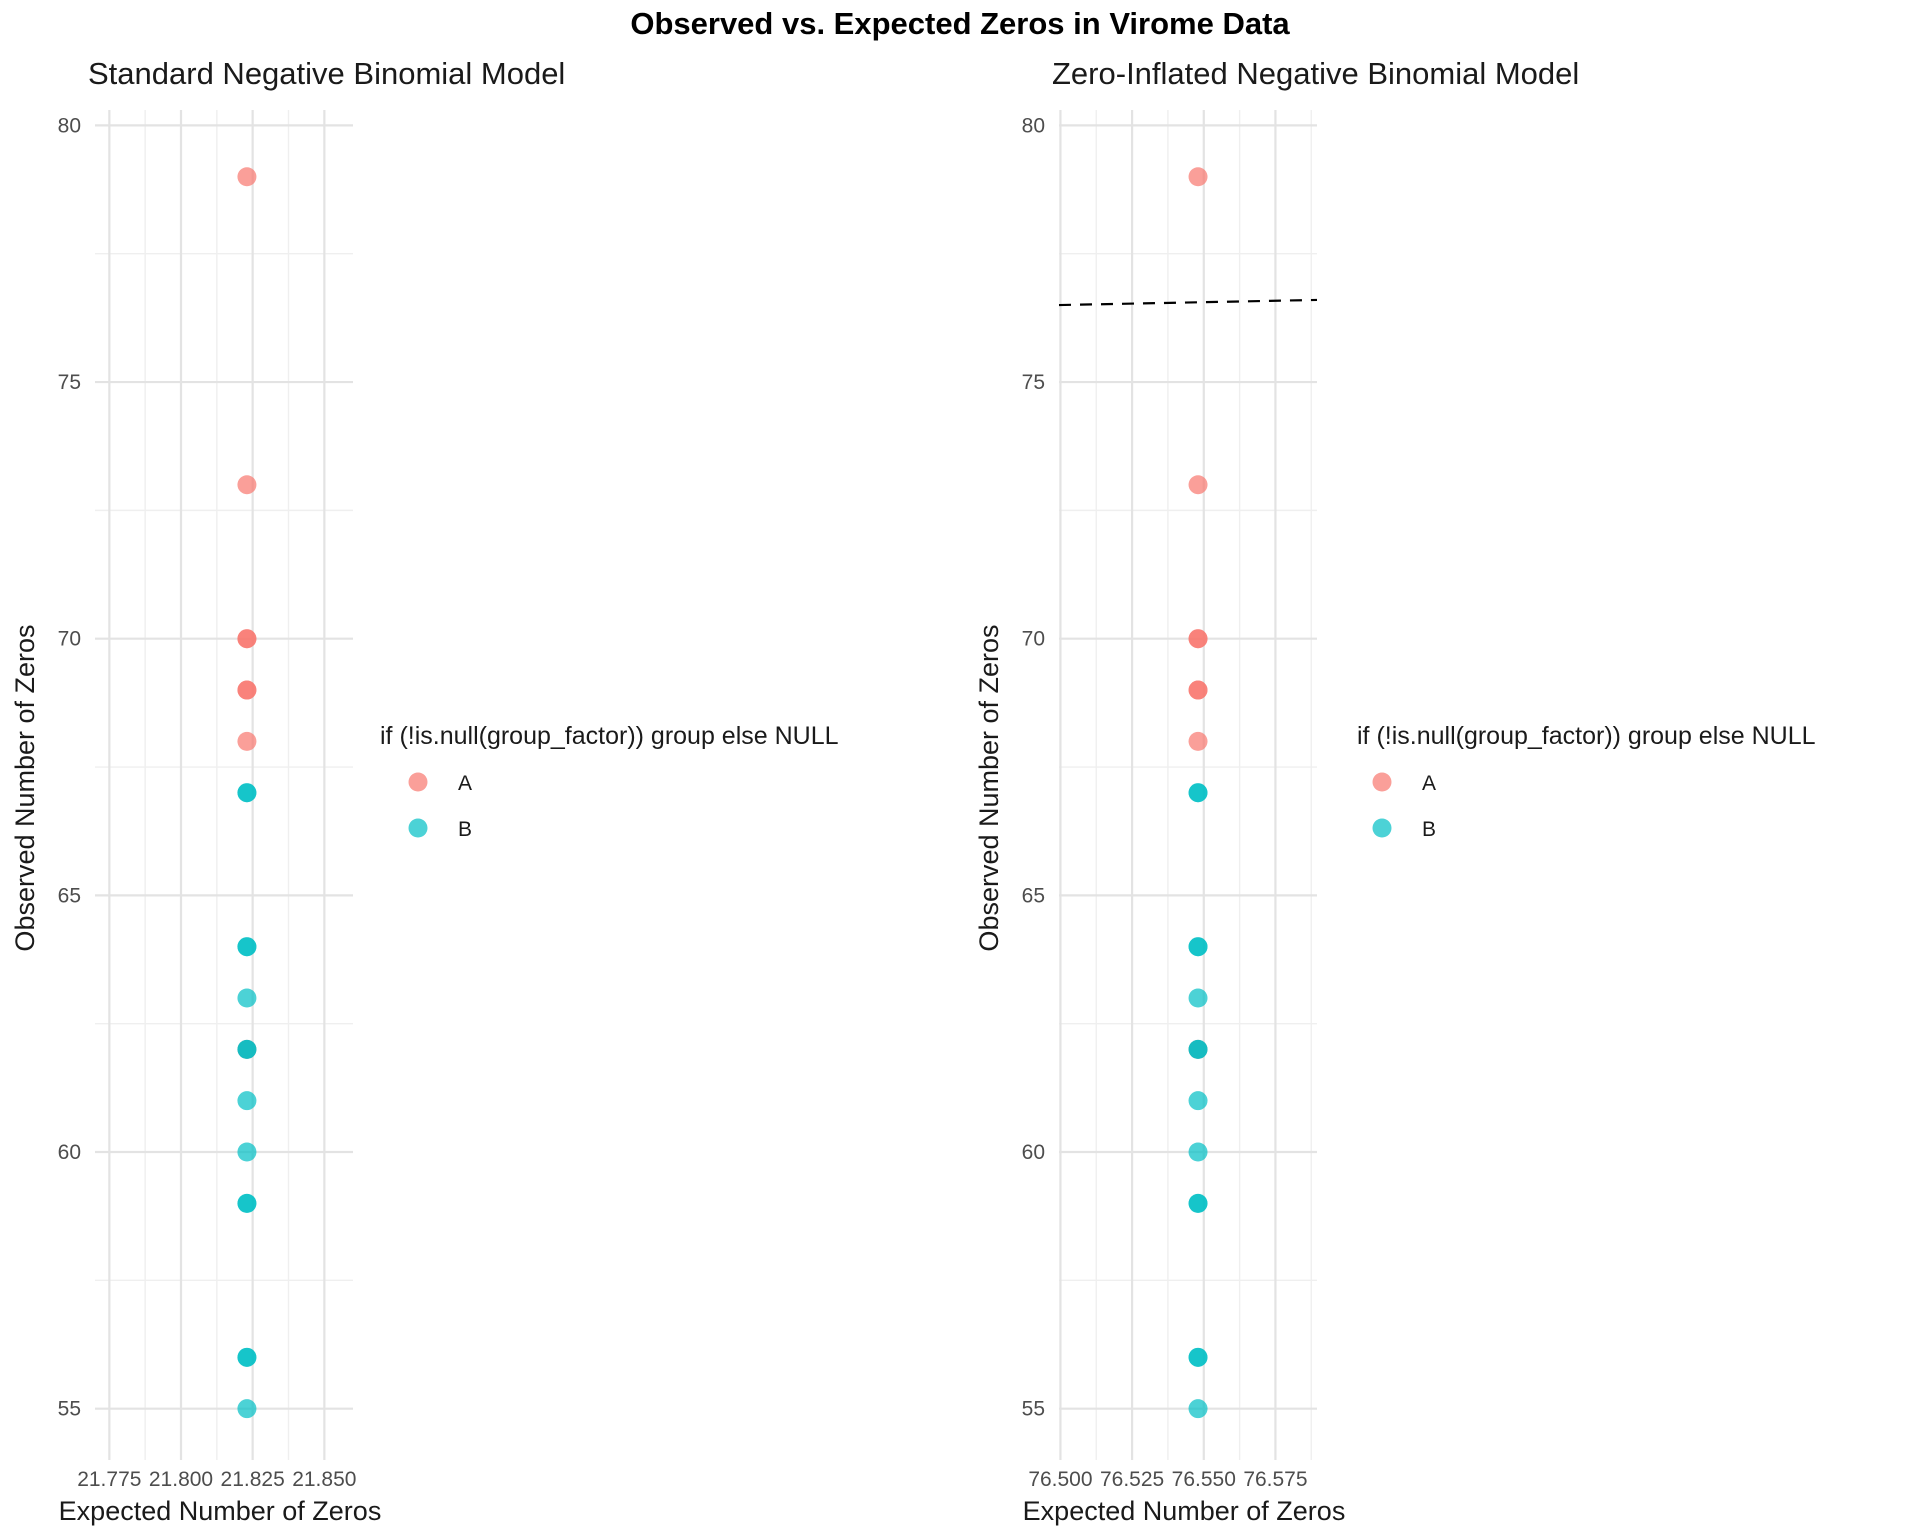 Image resolution: width=1920 pixels, height=1536 pixels. I want to click on x-tick-label: 76.500, so click(1060, 1479).